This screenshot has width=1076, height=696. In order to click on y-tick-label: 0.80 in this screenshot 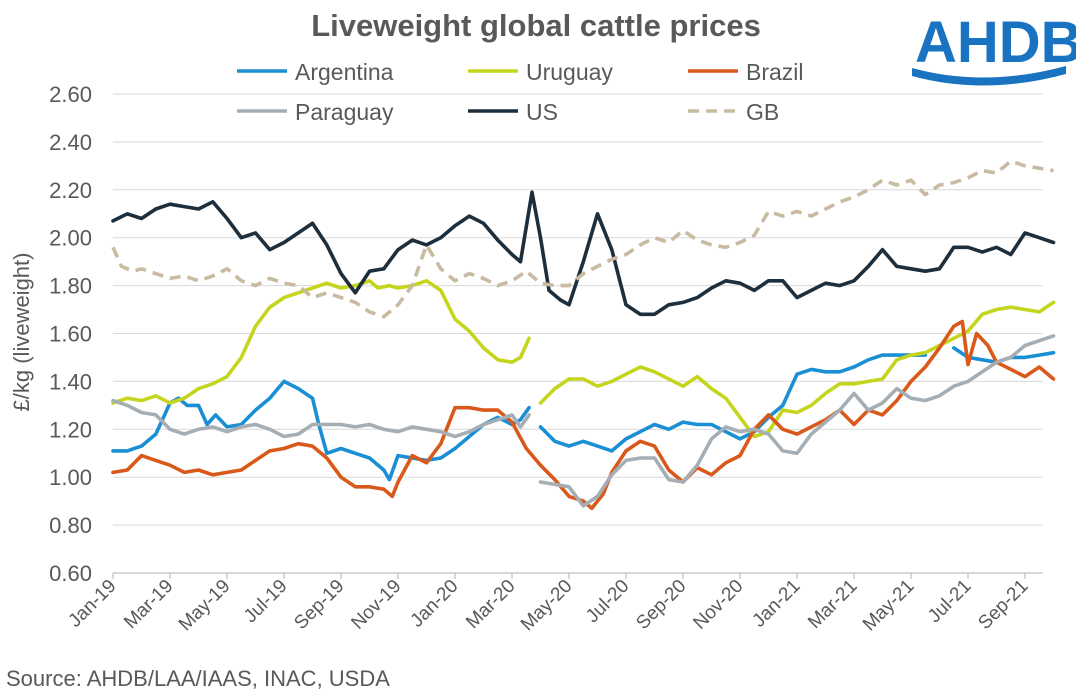, I will do `click(70, 525)`.